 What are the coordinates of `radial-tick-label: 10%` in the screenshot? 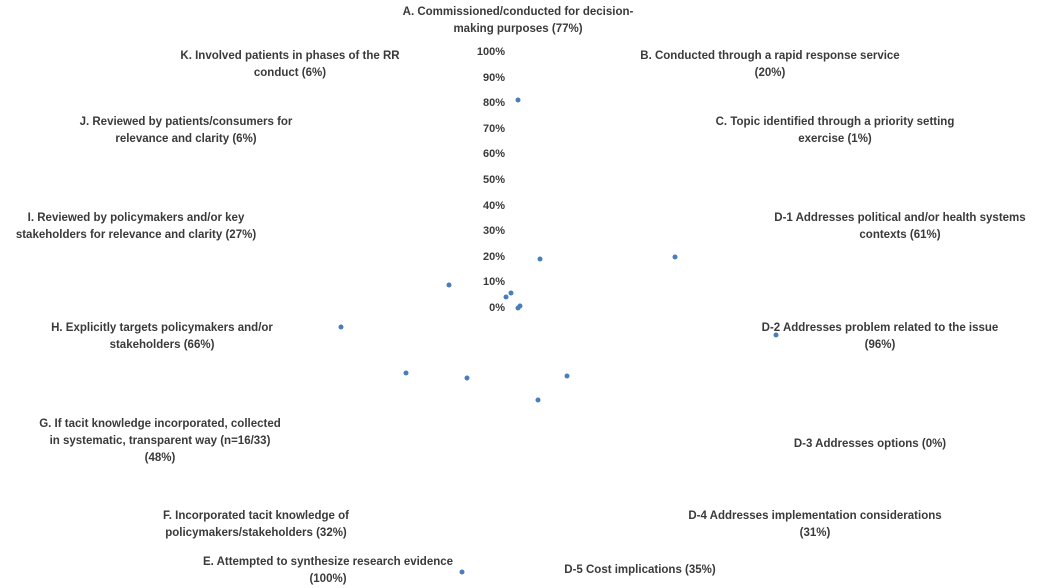 It's located at (493, 282).